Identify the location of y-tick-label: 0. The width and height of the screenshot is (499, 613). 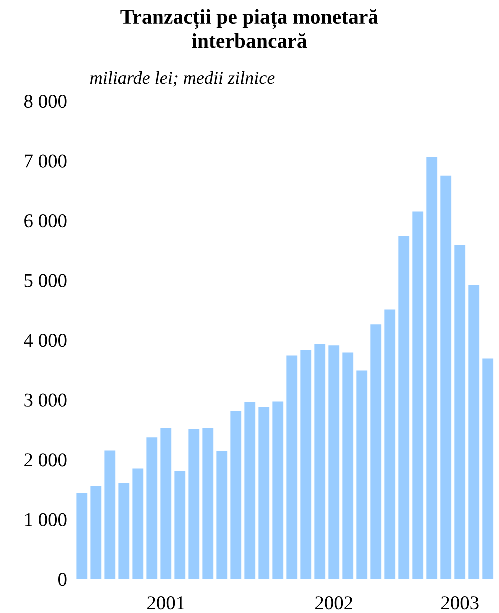
(62, 579).